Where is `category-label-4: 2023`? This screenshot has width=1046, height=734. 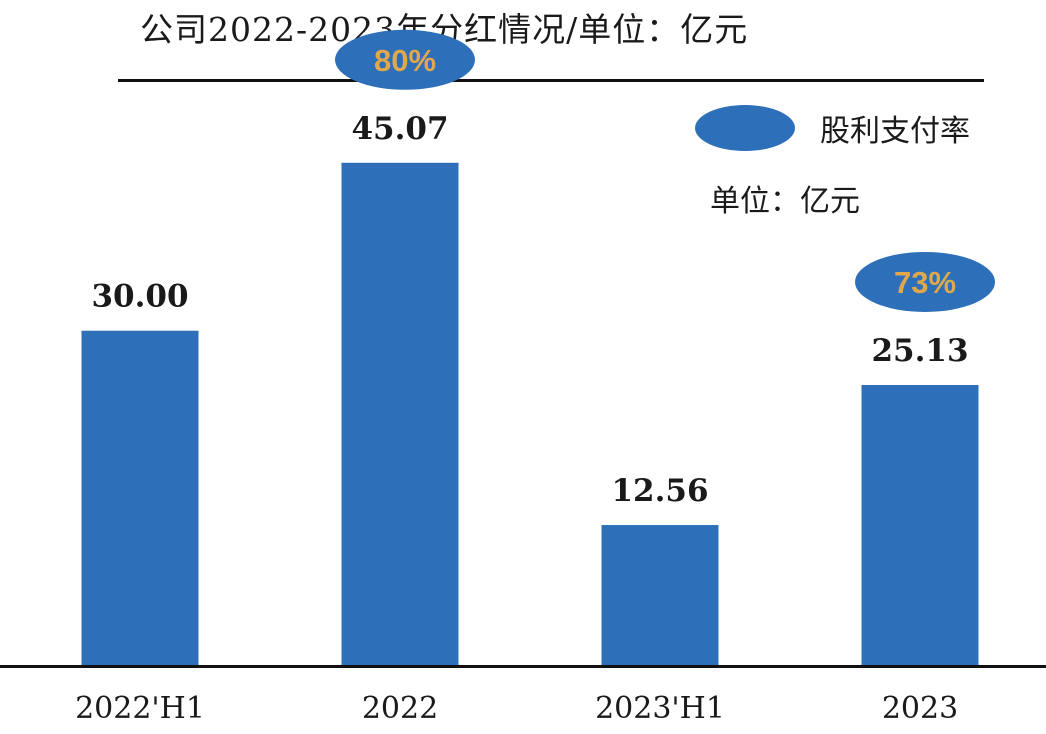 category-label-4: 2023 is located at coordinates (920, 708).